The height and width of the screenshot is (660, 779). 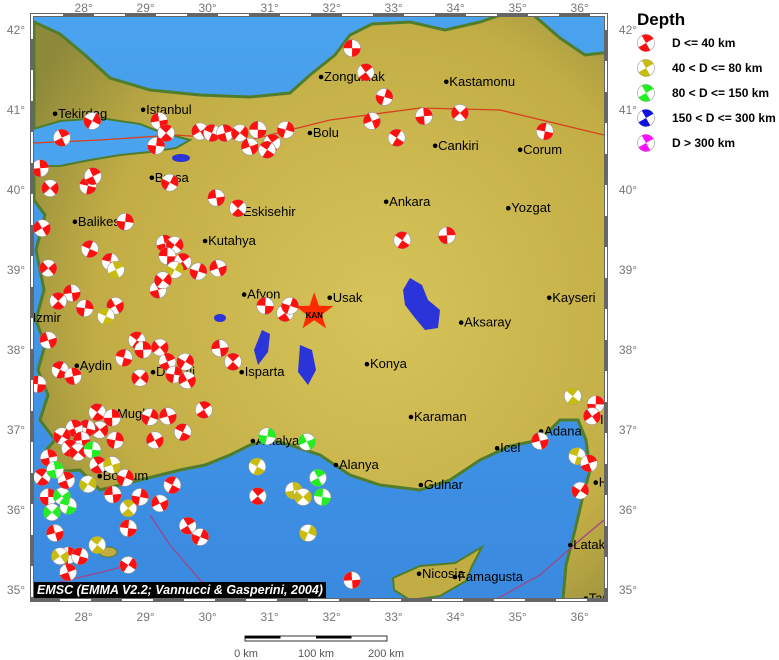 I want to click on epicenter-marker: KAN, so click(x=314, y=310).